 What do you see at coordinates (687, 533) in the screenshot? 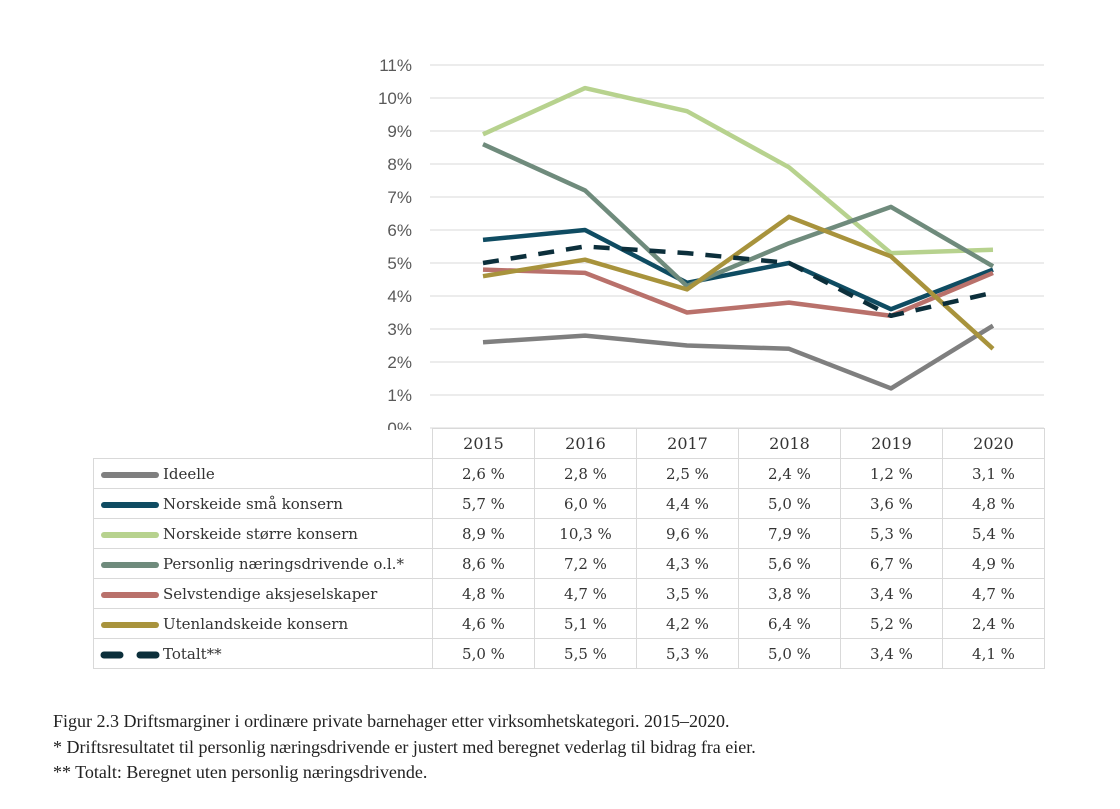
I see `data-label: 9,6 %` at bounding box center [687, 533].